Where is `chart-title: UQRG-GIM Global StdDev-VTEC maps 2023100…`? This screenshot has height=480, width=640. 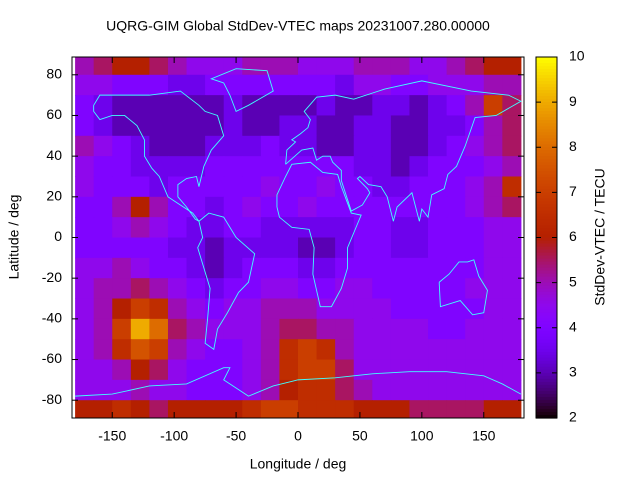
chart-title: UQRG-GIM Global StdDev-VTEC maps 2023100… is located at coordinates (298, 26).